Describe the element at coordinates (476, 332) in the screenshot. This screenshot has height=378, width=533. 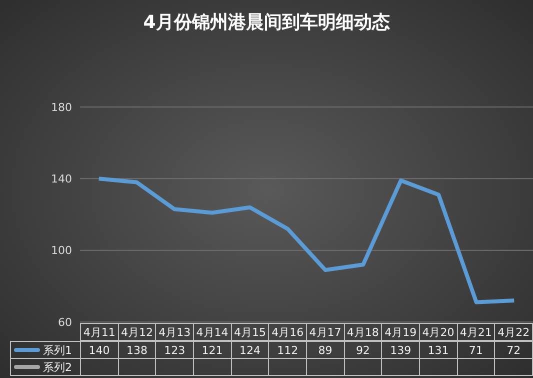
I see `x-tick-label: 4月21` at that location.